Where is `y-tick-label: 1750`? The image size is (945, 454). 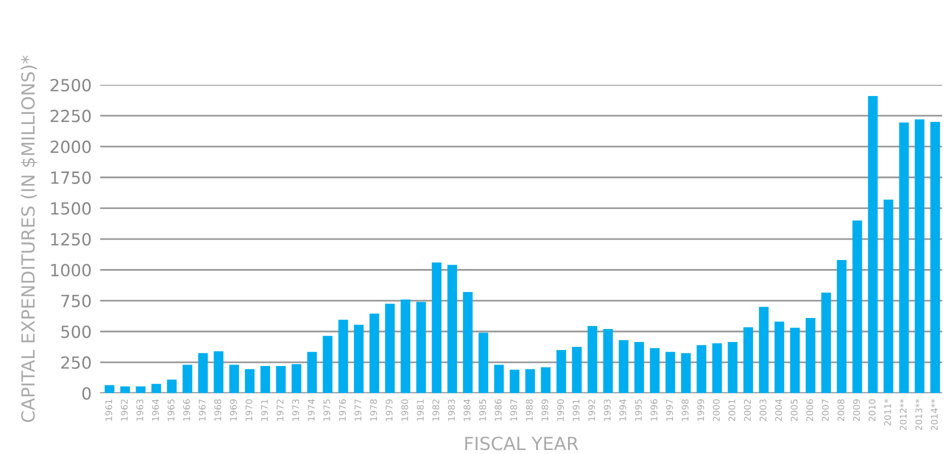 y-tick-label: 1750 is located at coordinates (71, 177).